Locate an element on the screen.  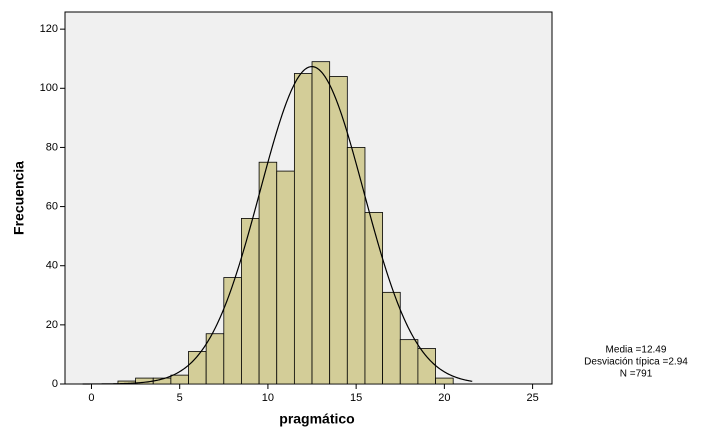
x-tick-label: 15 is located at coordinates (356, 398).